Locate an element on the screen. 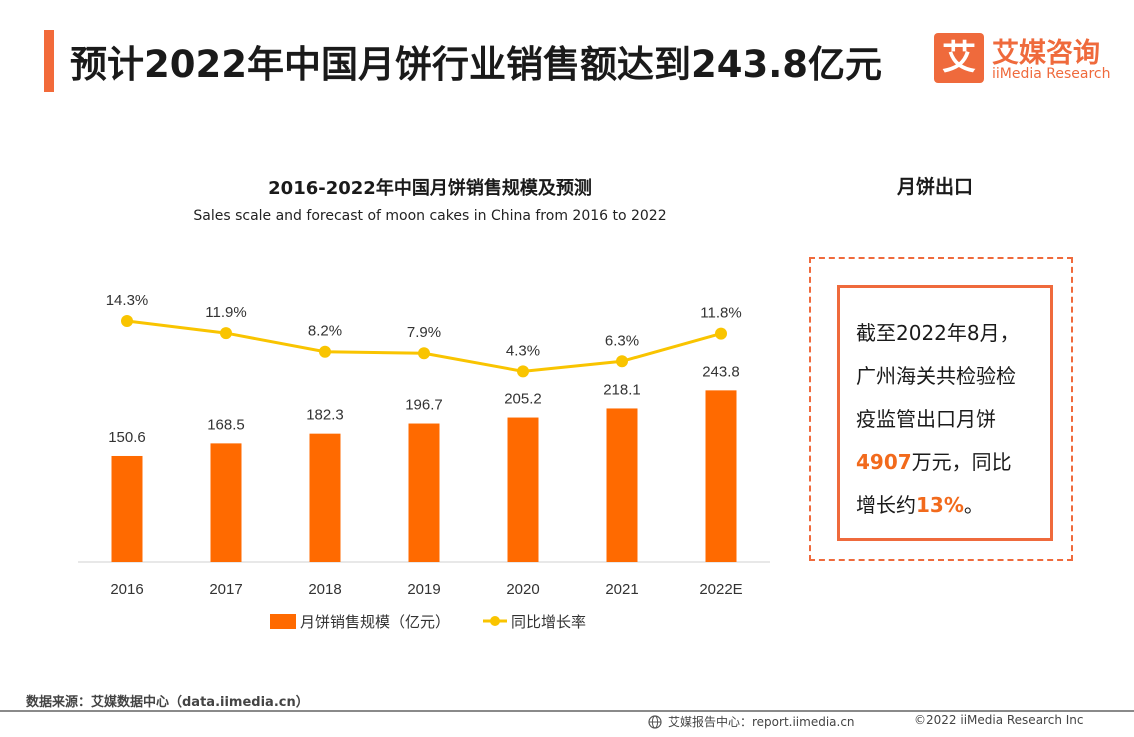 The height and width of the screenshot is (737, 1134). x-tick-2016: 2016 is located at coordinates (126, 589).